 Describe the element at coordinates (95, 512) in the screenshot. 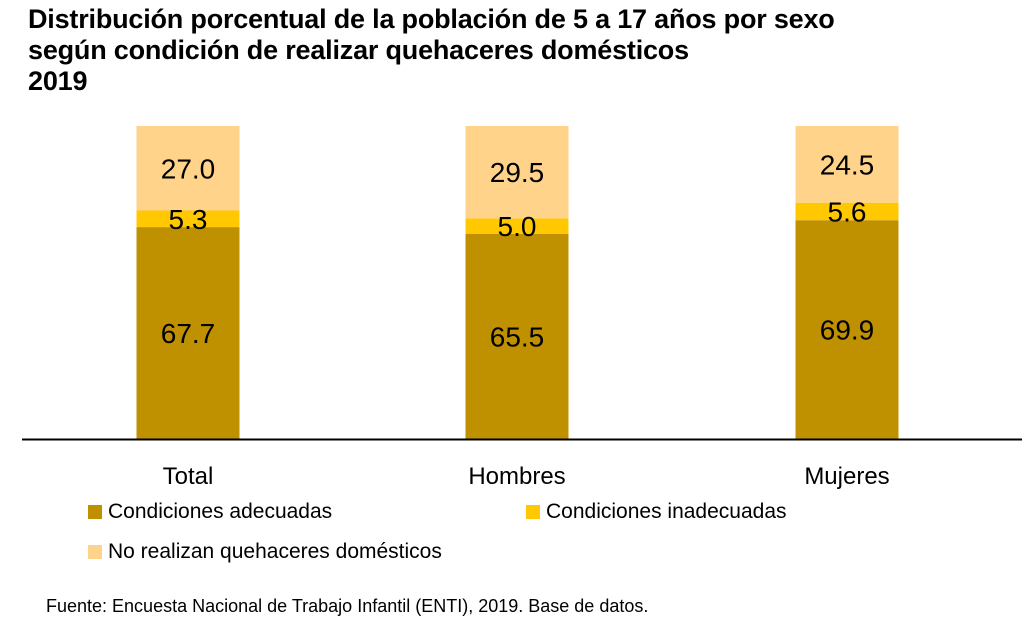

I see `legend-swatch-adecuadas` at that location.